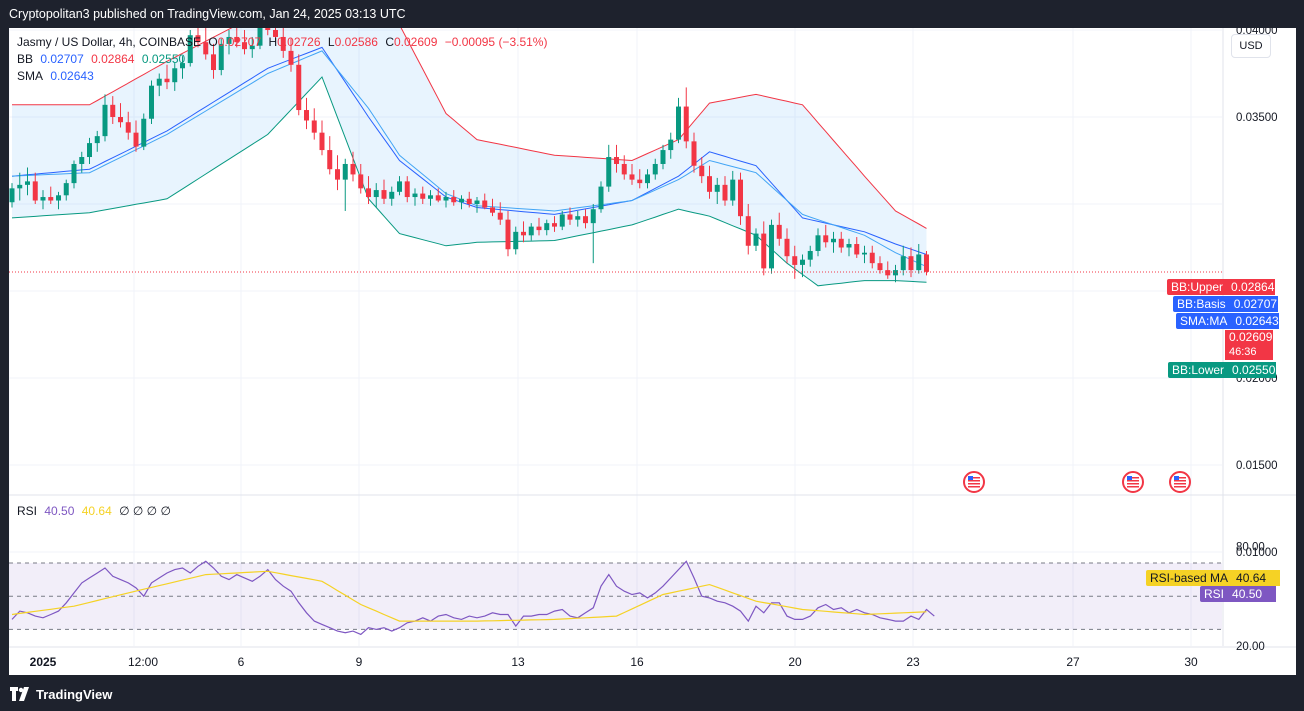 Image resolution: width=1304 pixels, height=711 pixels. I want to click on footer-brand: TradingView, so click(61, 694).